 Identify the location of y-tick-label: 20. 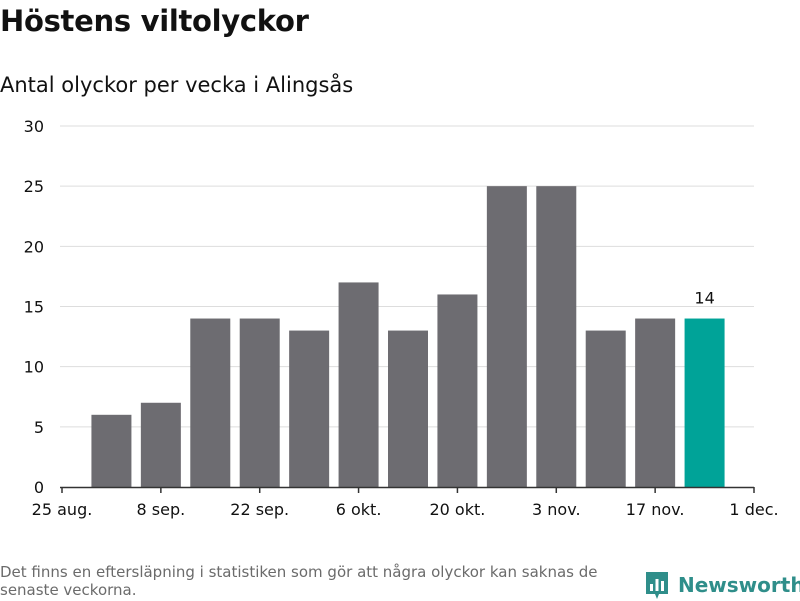
(34, 246).